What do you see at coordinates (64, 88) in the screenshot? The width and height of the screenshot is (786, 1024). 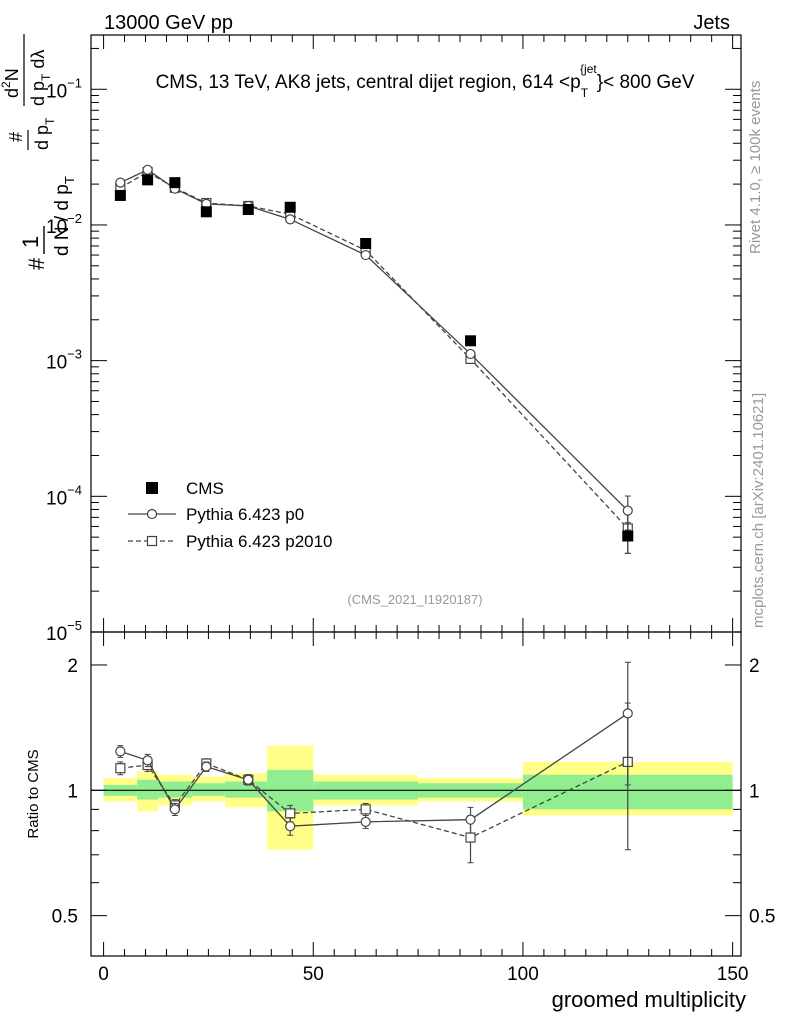 I see `y-tick-label: 10⁻¹` at bounding box center [64, 88].